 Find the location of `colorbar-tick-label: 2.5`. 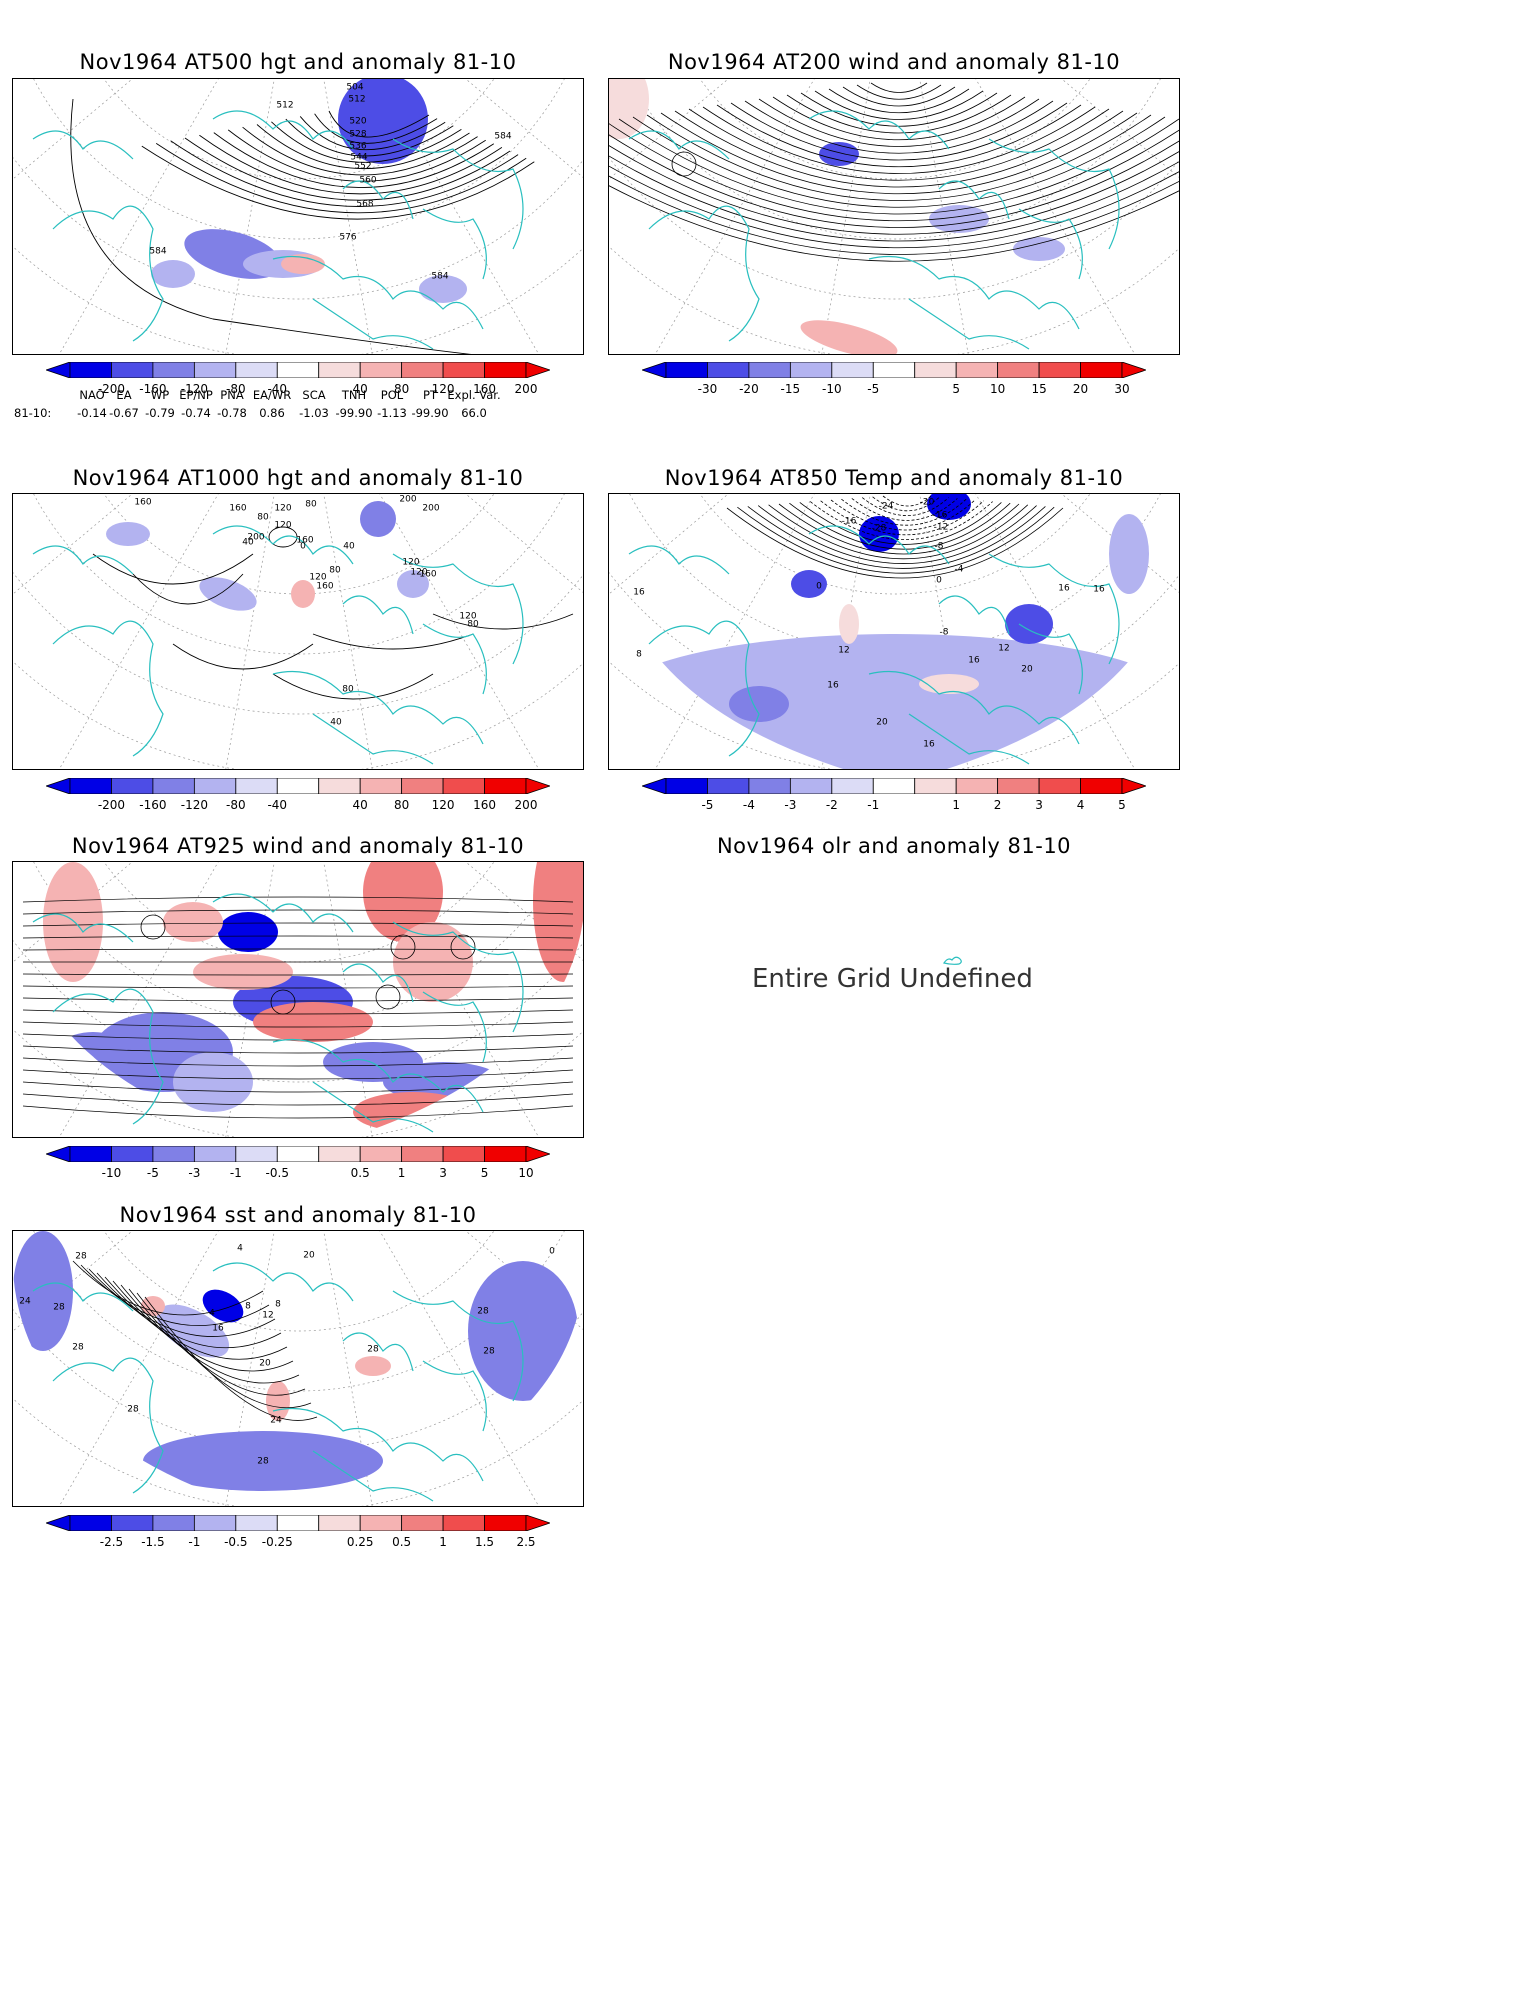

colorbar-tick-label: 2.5 is located at coordinates (526, 1542).